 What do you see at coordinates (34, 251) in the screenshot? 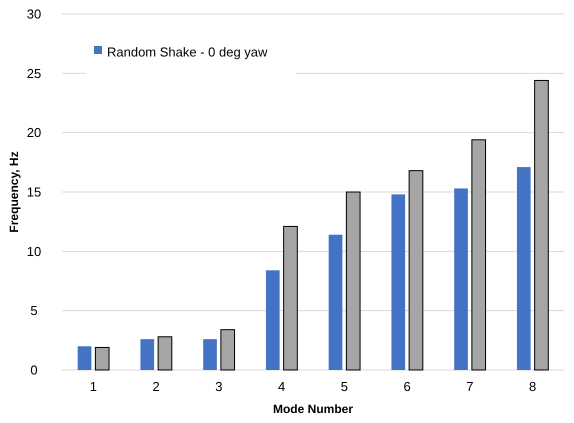
I see `y-tick-label: 10` at bounding box center [34, 251].